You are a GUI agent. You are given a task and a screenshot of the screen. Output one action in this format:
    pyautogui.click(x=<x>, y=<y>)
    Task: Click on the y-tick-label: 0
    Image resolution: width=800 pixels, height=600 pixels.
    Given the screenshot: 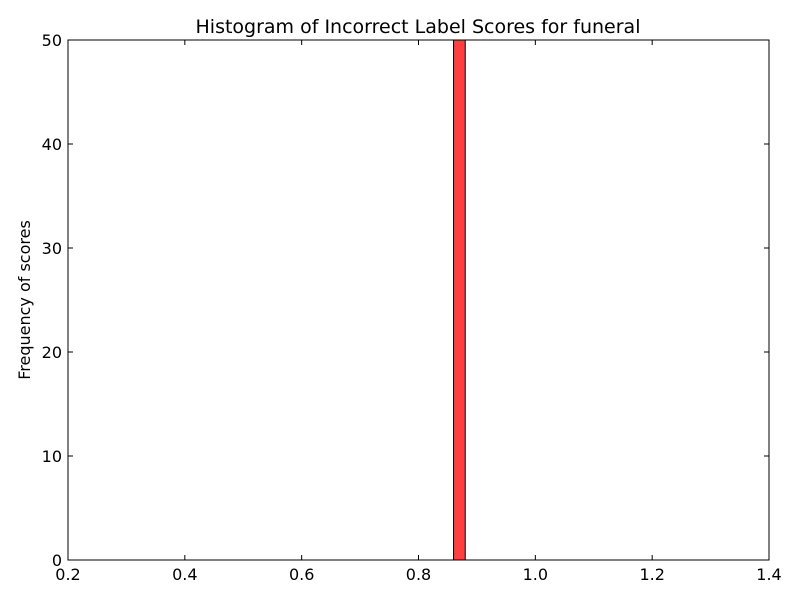 What is the action you would take?
    pyautogui.click(x=57, y=560)
    